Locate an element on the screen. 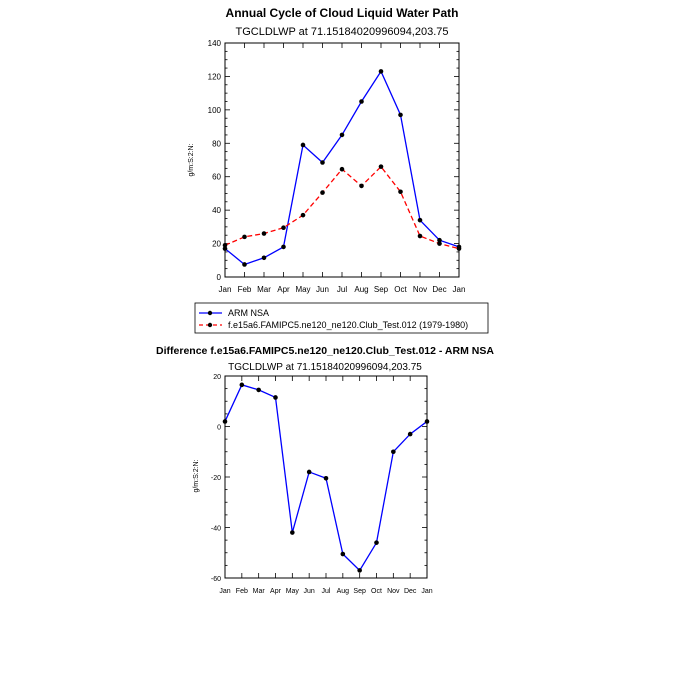 This screenshot has width=675, height=675. chart1-ytick-label: 140 is located at coordinates (215, 43).